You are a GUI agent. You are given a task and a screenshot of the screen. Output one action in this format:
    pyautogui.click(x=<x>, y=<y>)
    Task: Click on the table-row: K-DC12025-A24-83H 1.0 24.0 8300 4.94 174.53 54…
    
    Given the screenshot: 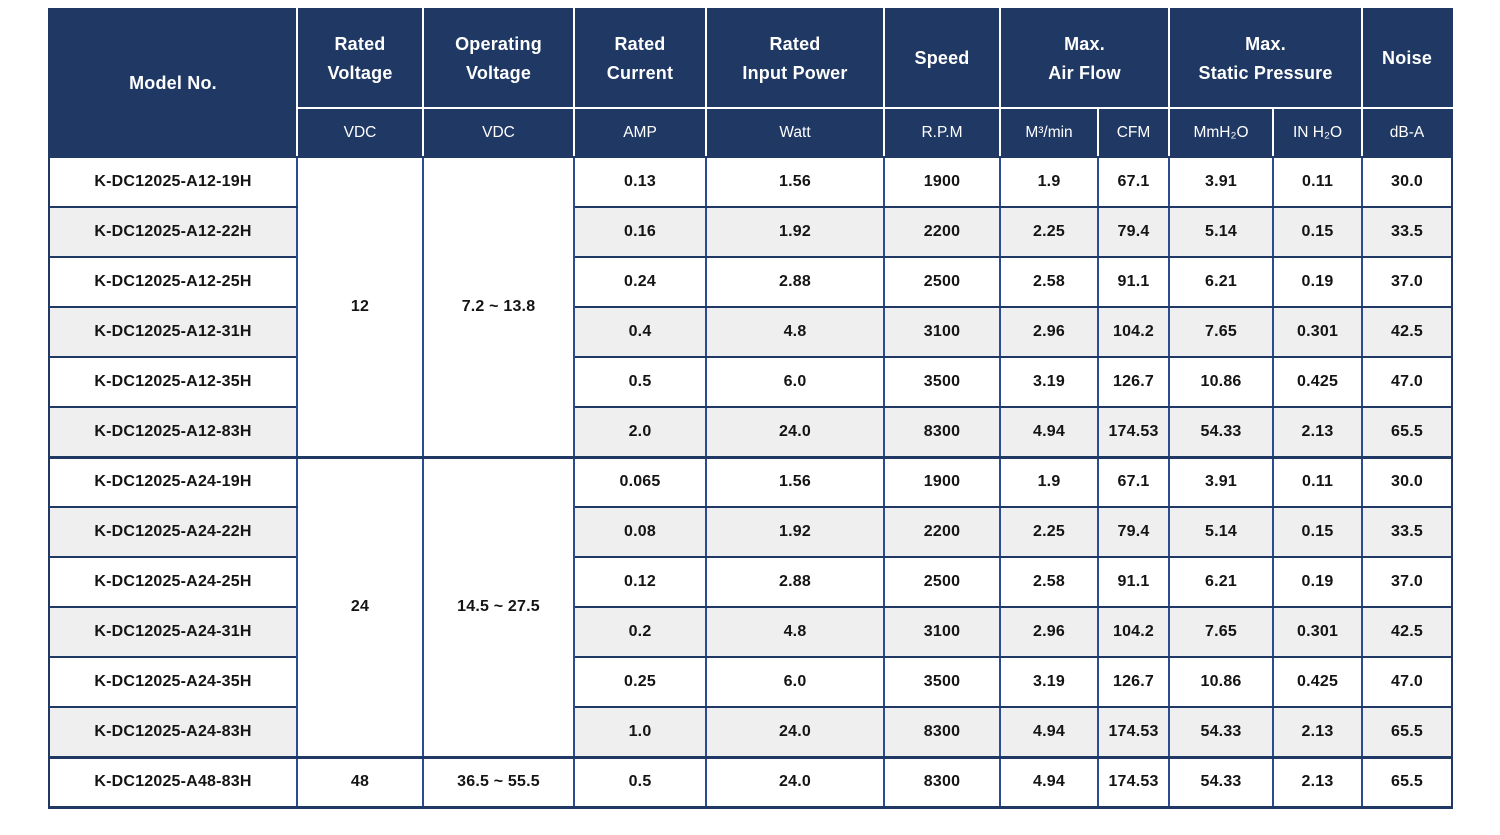 What is the action you would take?
    pyautogui.click(x=751, y=732)
    